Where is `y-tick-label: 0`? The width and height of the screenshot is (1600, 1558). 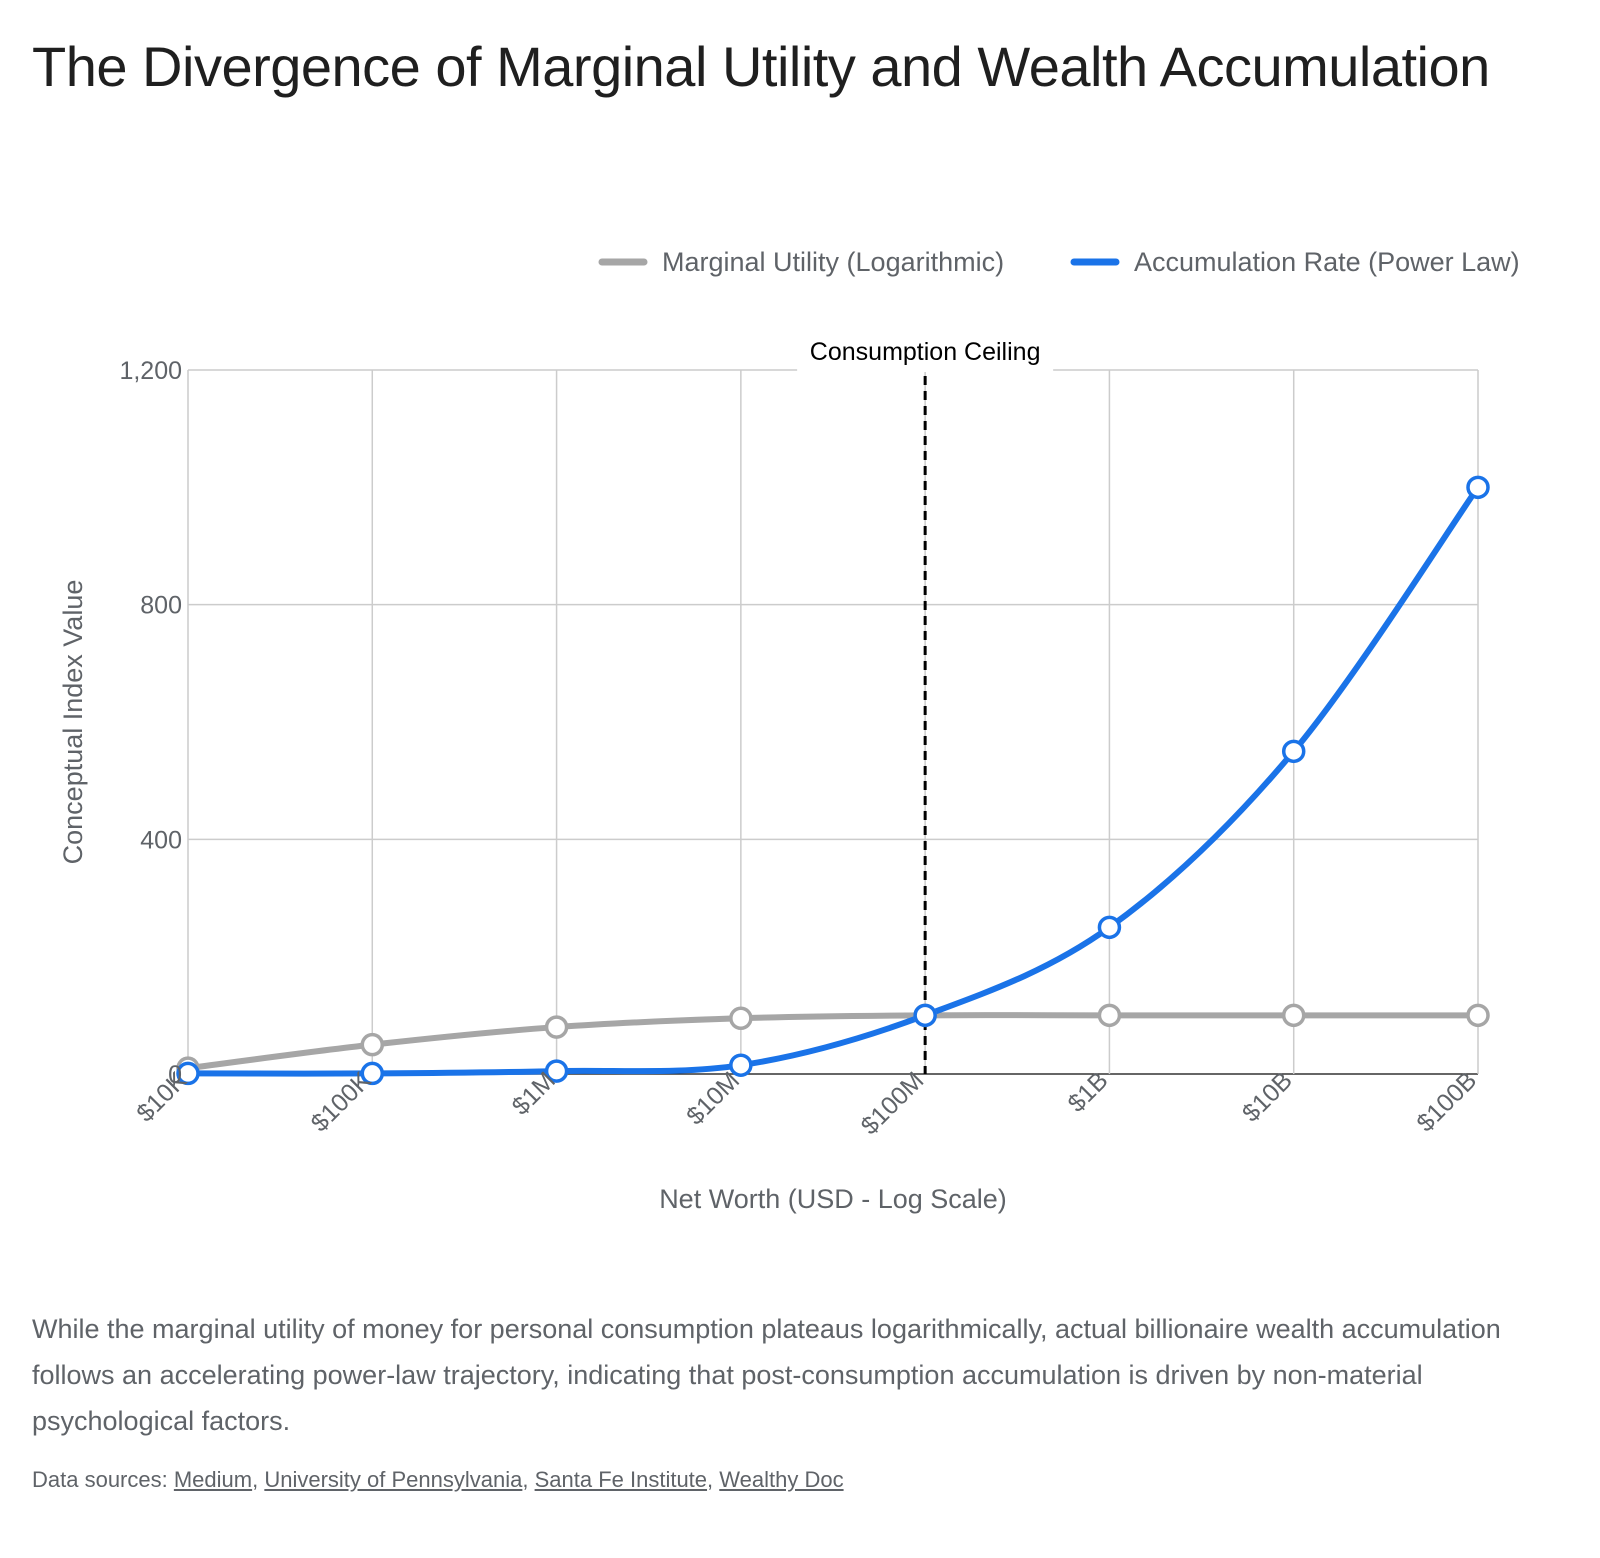 y-tick-label: 0 is located at coordinates (175, 1075).